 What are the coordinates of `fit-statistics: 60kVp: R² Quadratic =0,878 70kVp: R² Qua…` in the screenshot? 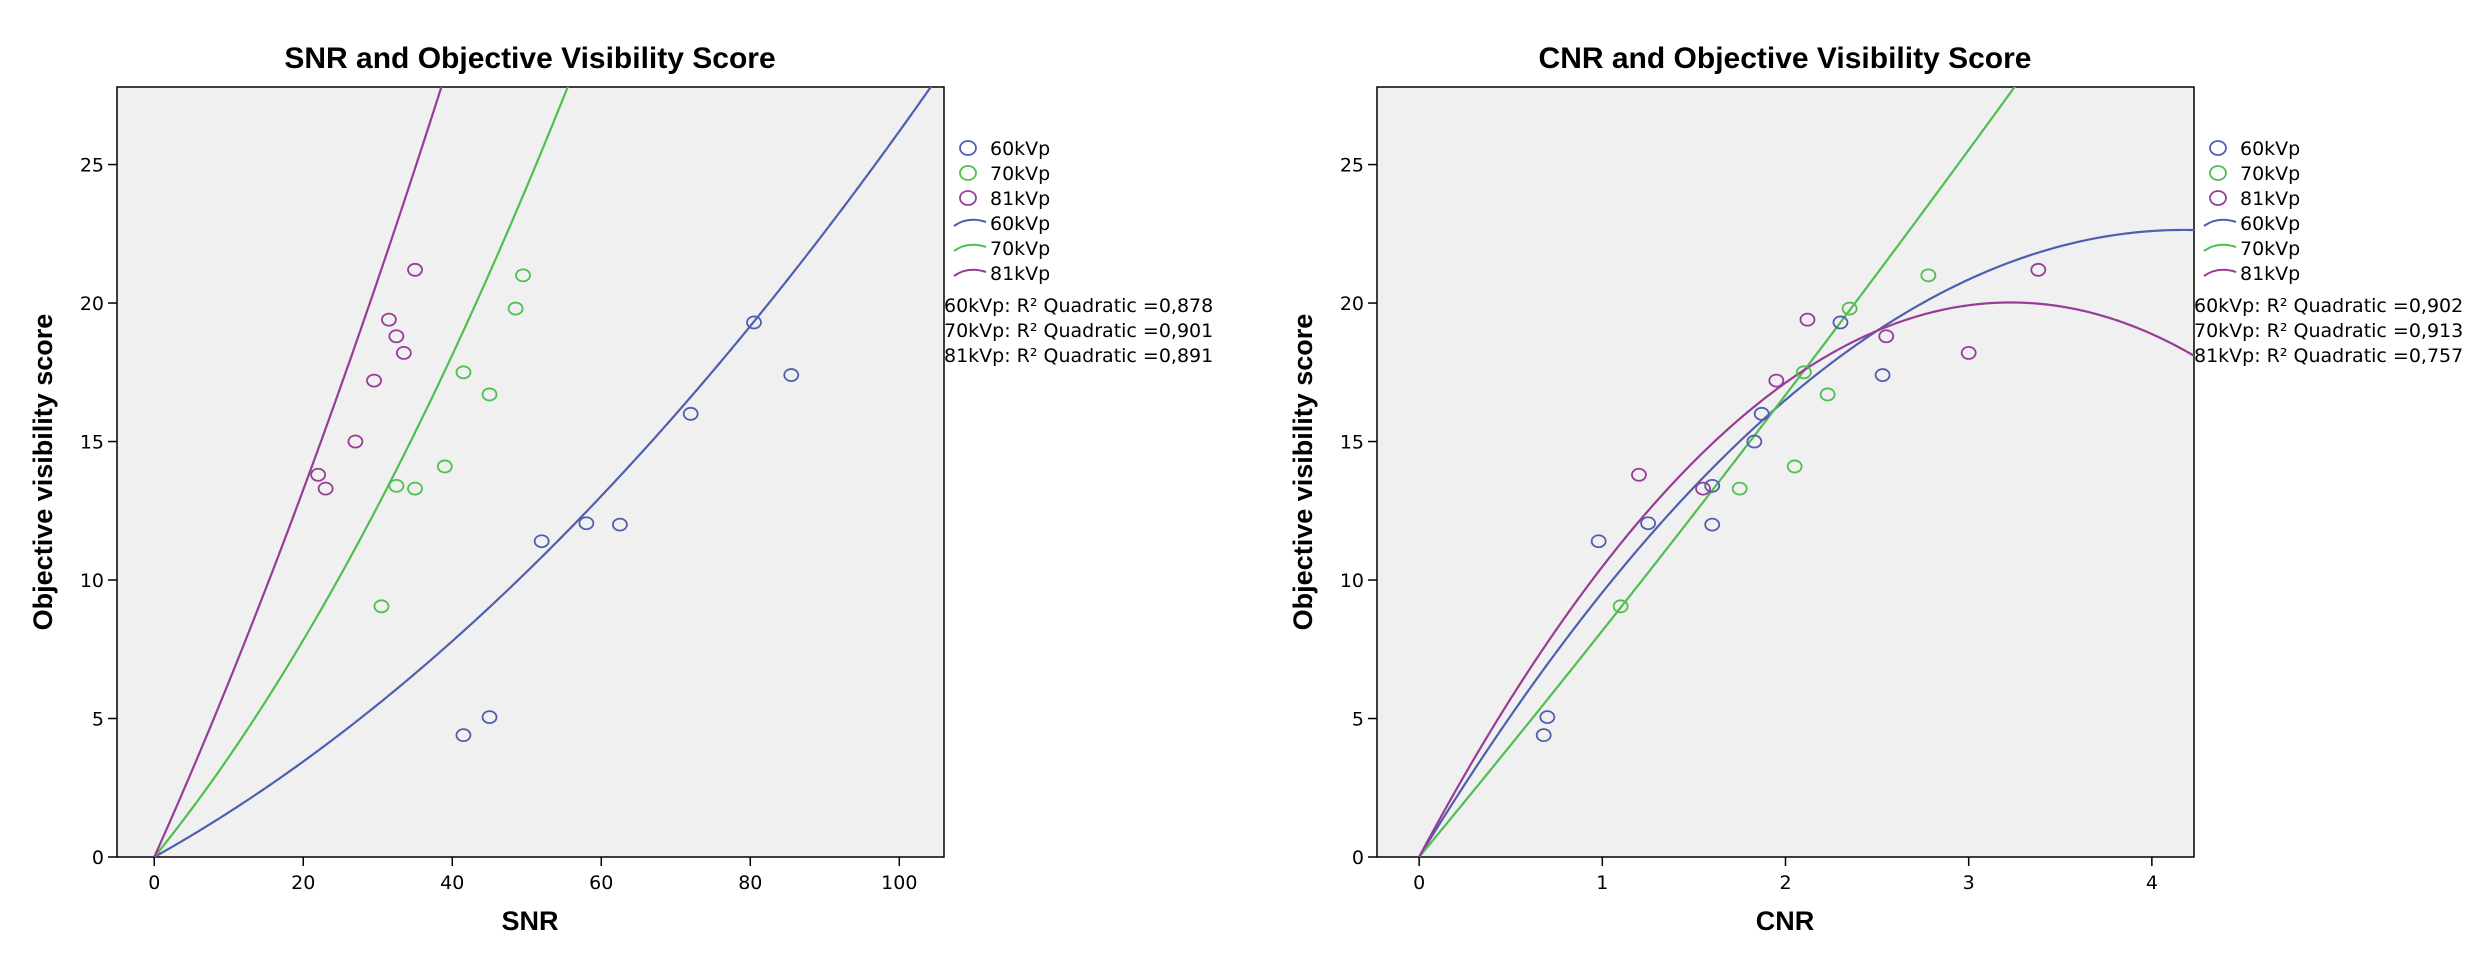 It's located at (1078, 331).